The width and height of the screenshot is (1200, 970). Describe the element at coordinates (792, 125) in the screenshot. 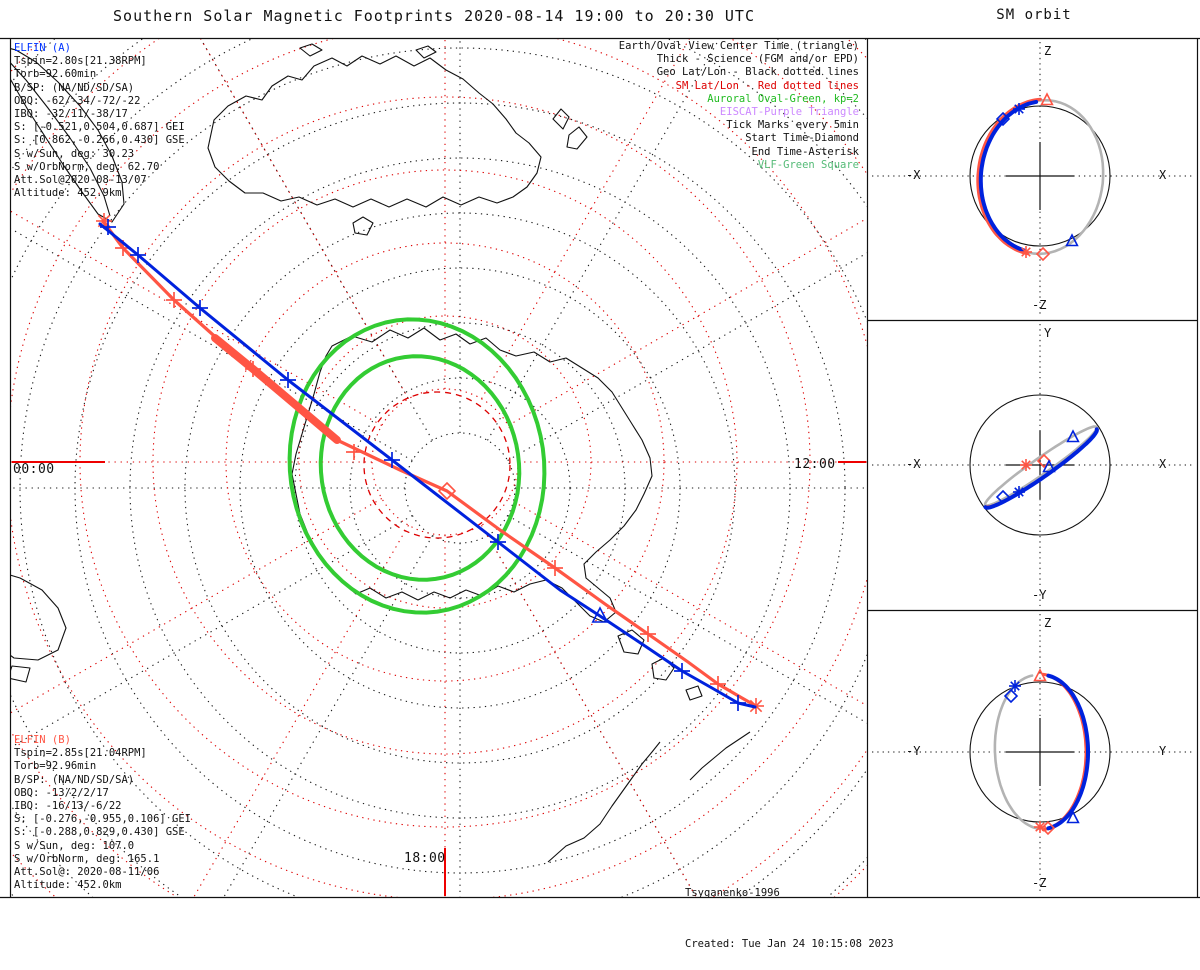

I see `legend-line: Tick Marks every 5min` at that location.